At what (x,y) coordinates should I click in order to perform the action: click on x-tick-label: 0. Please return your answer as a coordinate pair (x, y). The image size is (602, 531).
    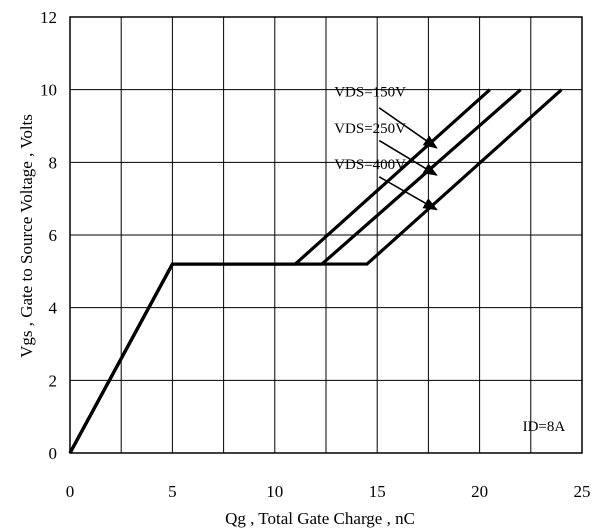
    Looking at the image, I should click on (70, 491).